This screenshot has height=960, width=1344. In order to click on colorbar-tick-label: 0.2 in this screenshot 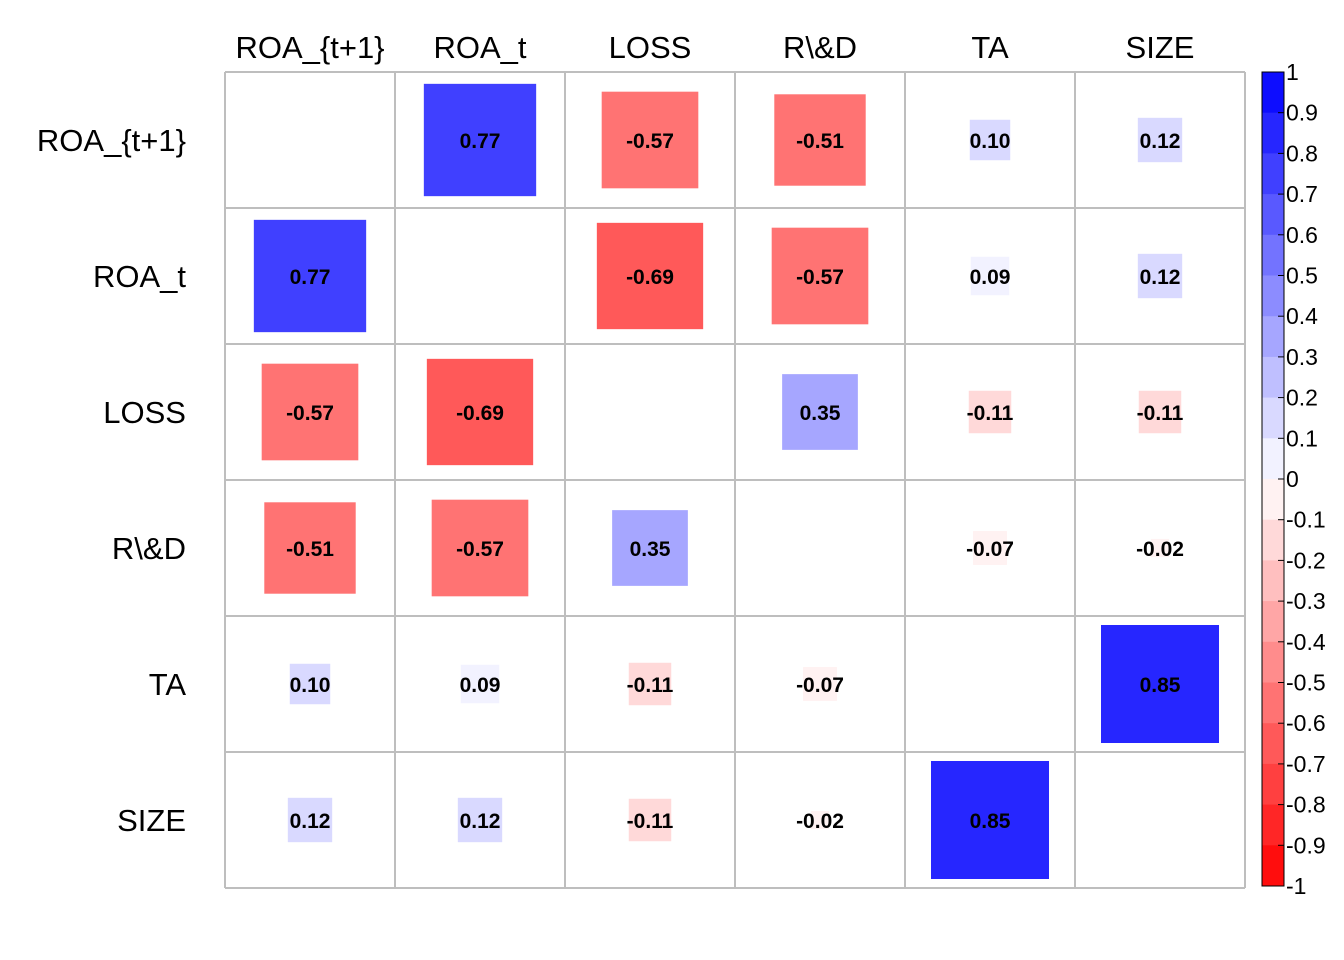, I will do `click(1302, 398)`.